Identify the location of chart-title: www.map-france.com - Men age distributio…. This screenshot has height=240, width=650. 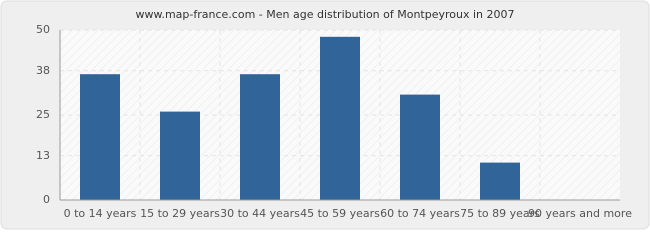
(324, 14).